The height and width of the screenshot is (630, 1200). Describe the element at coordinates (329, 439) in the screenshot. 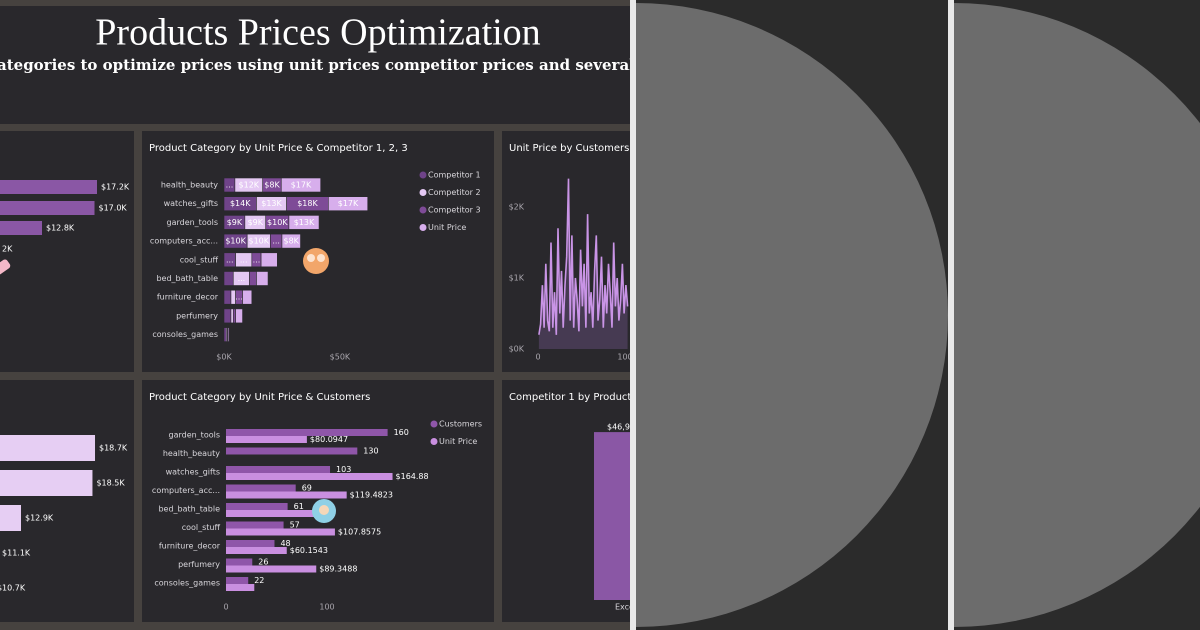

I see `data-label: $80.0947` at that location.